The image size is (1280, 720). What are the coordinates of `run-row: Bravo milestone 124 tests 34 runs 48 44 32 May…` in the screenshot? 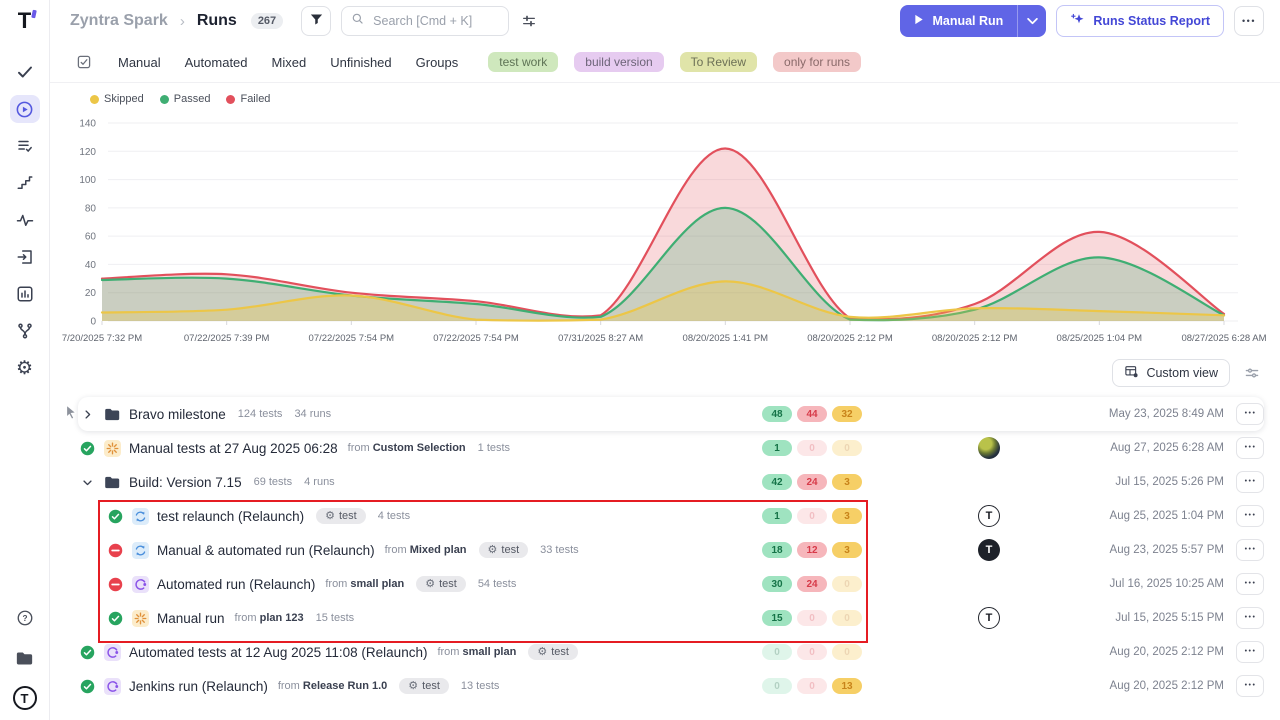 It's located at (671, 414).